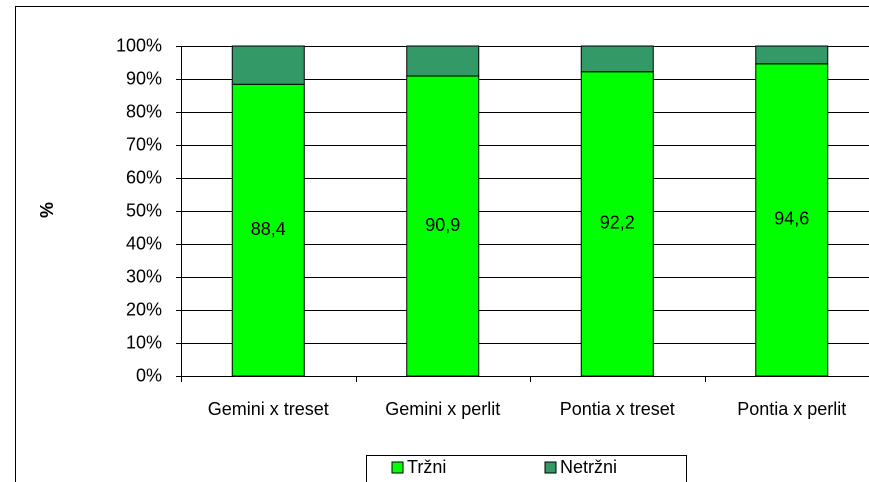 Image resolution: width=869 pixels, height=482 pixels. What do you see at coordinates (144, 309) in the screenshot?
I see `y-tick-label: 20%` at bounding box center [144, 309].